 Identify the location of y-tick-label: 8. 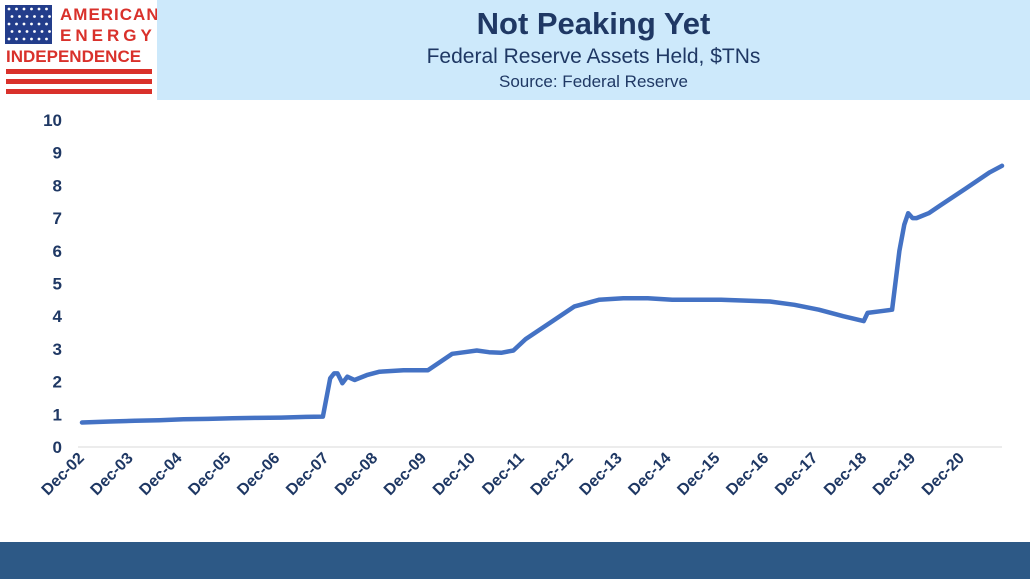
(57, 185).